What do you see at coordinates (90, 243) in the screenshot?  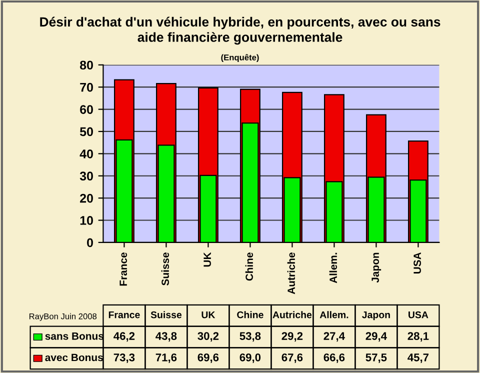 I see `y-tick-label: 0` at bounding box center [90, 243].